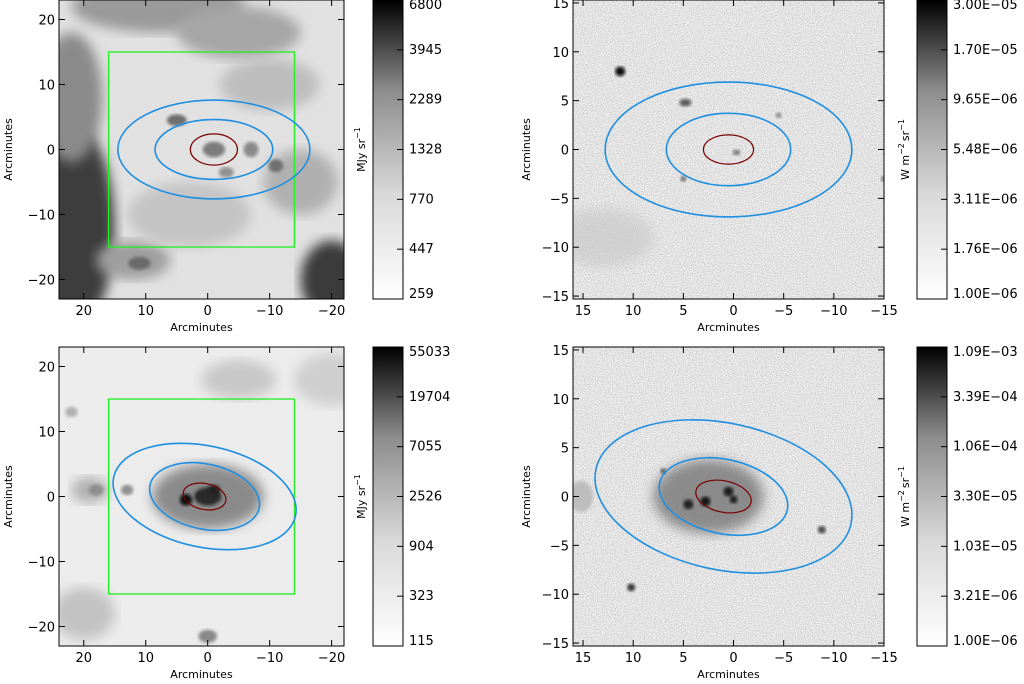  I want to click on colorbar-tick-label: 1328, so click(425, 150).